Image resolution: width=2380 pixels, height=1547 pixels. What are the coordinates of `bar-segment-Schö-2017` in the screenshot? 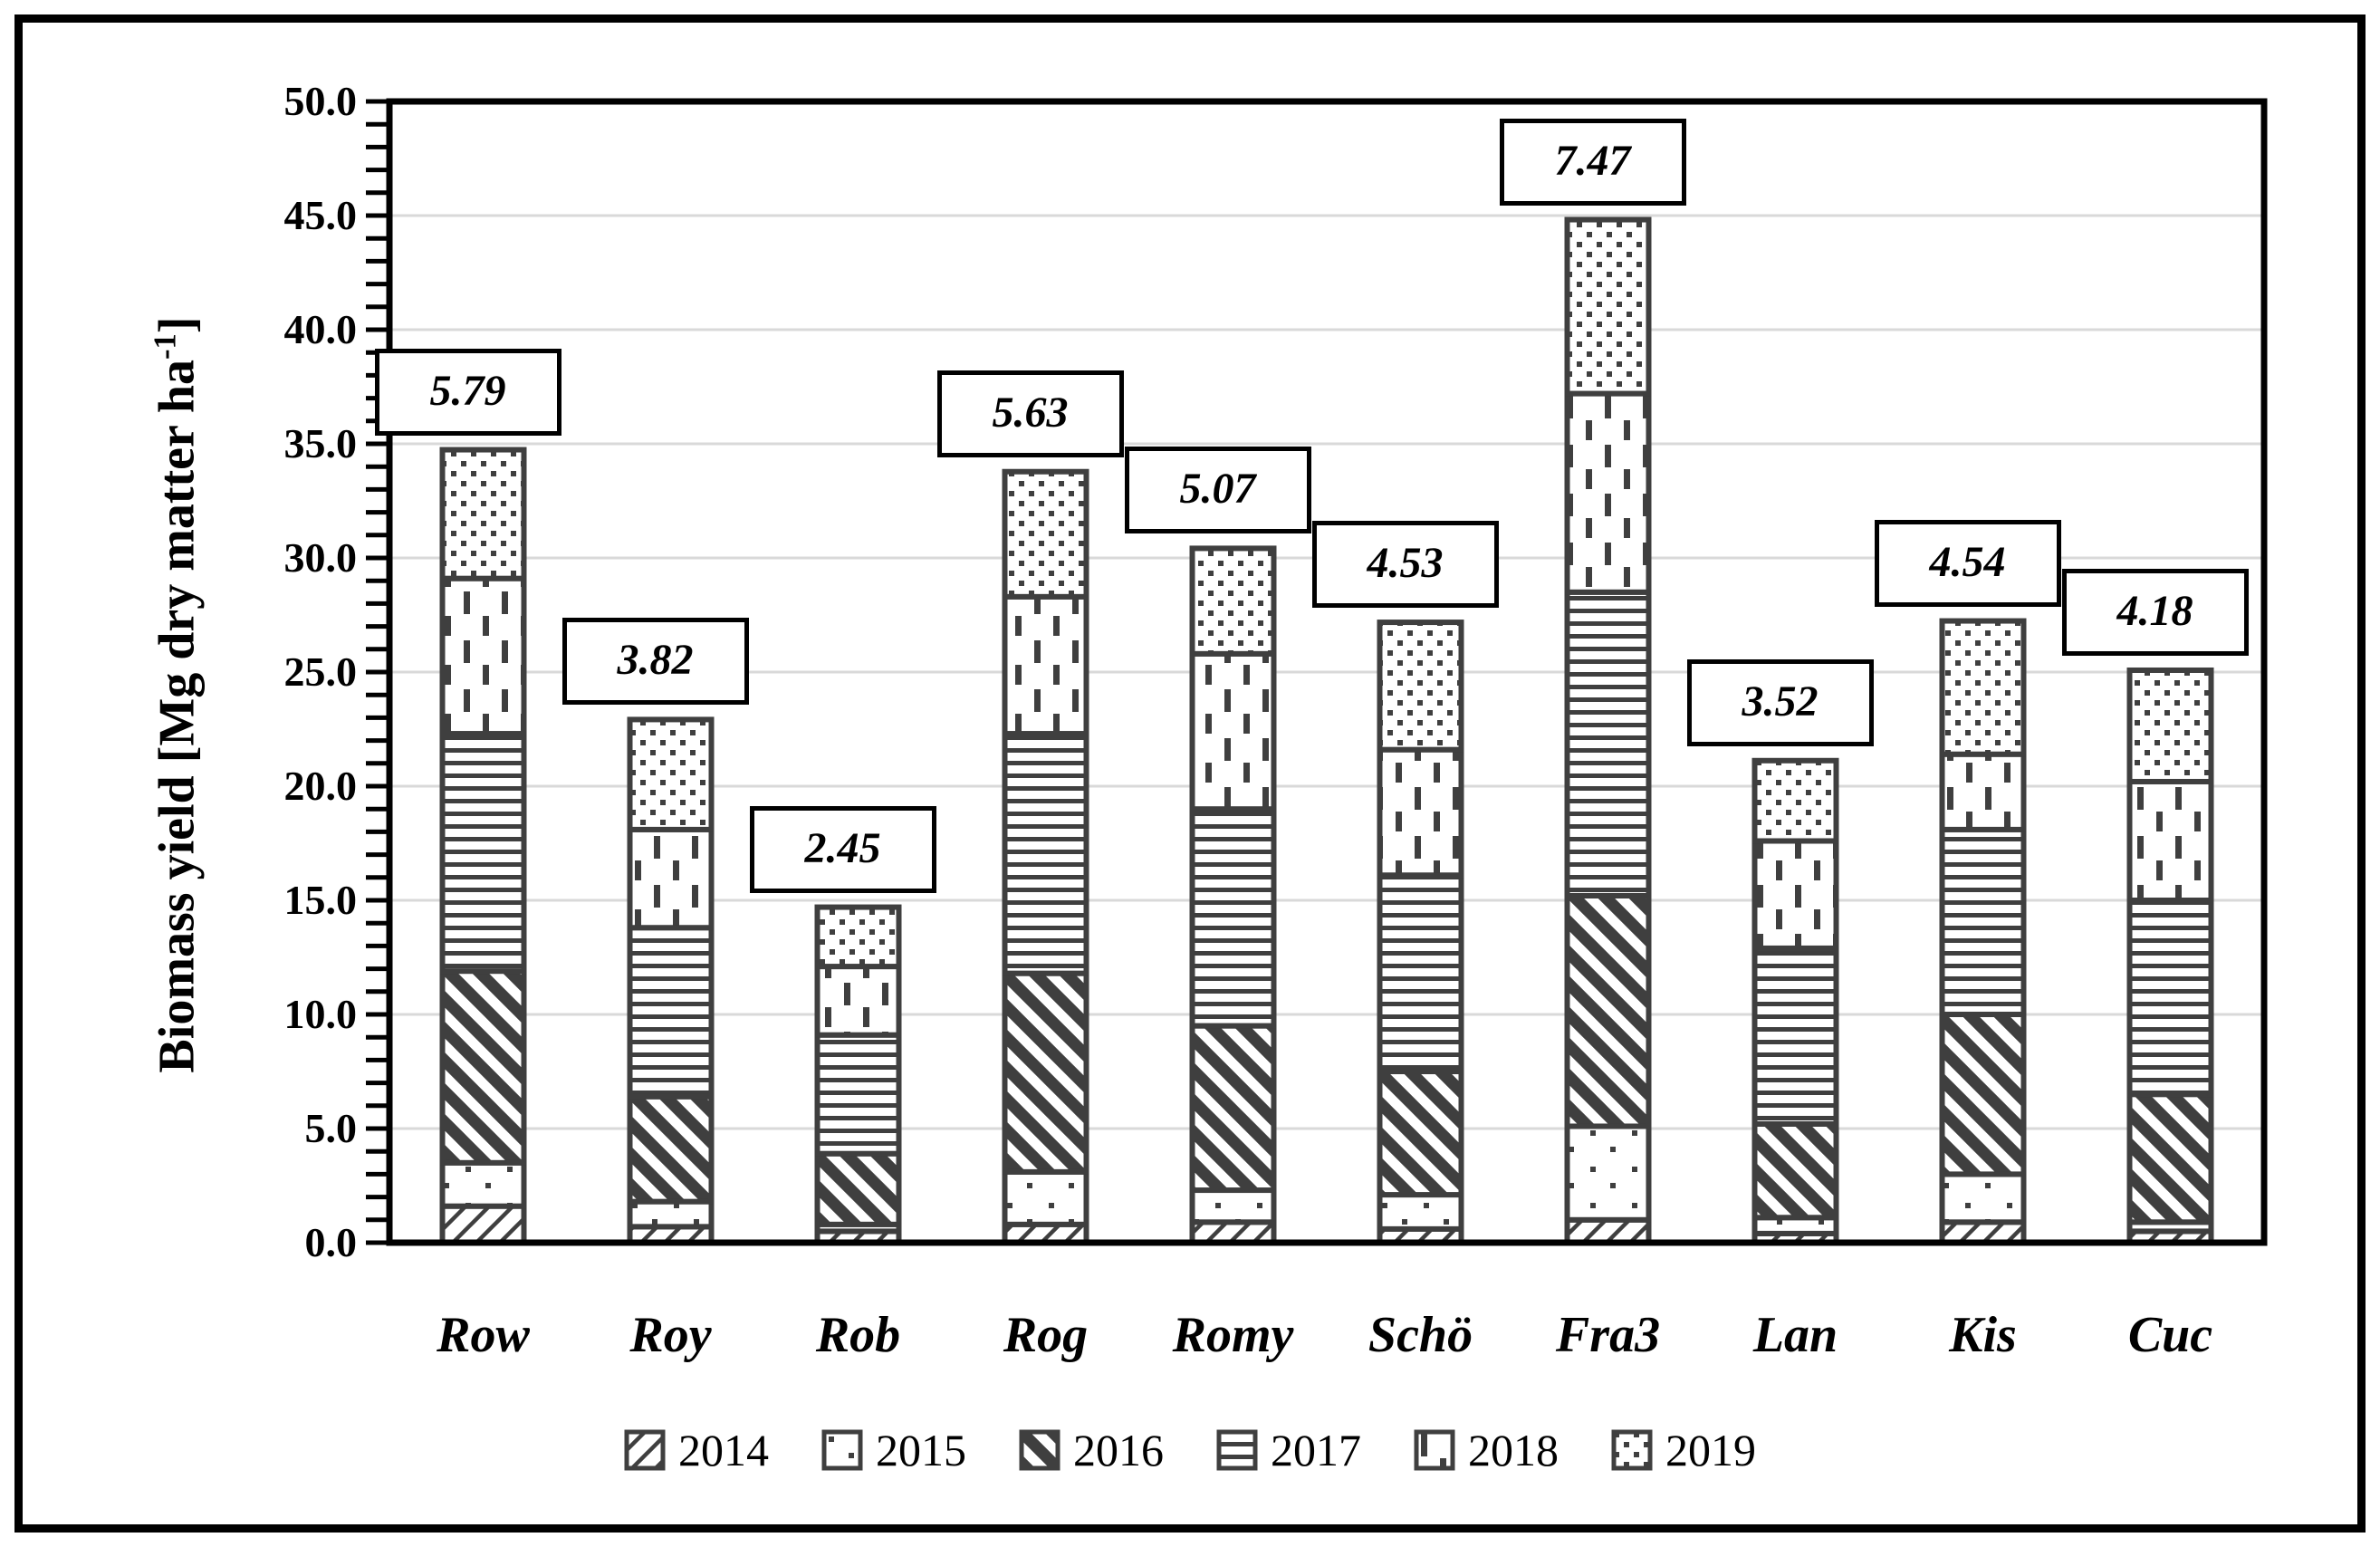 It's located at (1421, 973).